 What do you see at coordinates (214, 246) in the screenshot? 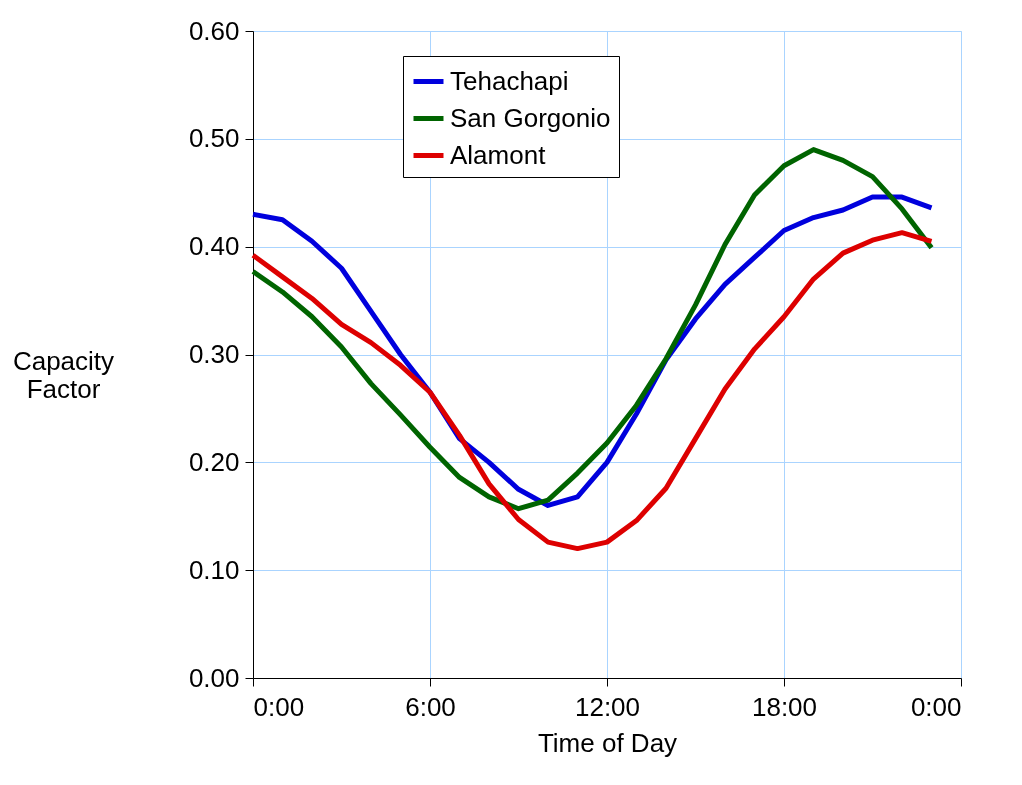
I see `y-tick-label: 0.40` at bounding box center [214, 246].